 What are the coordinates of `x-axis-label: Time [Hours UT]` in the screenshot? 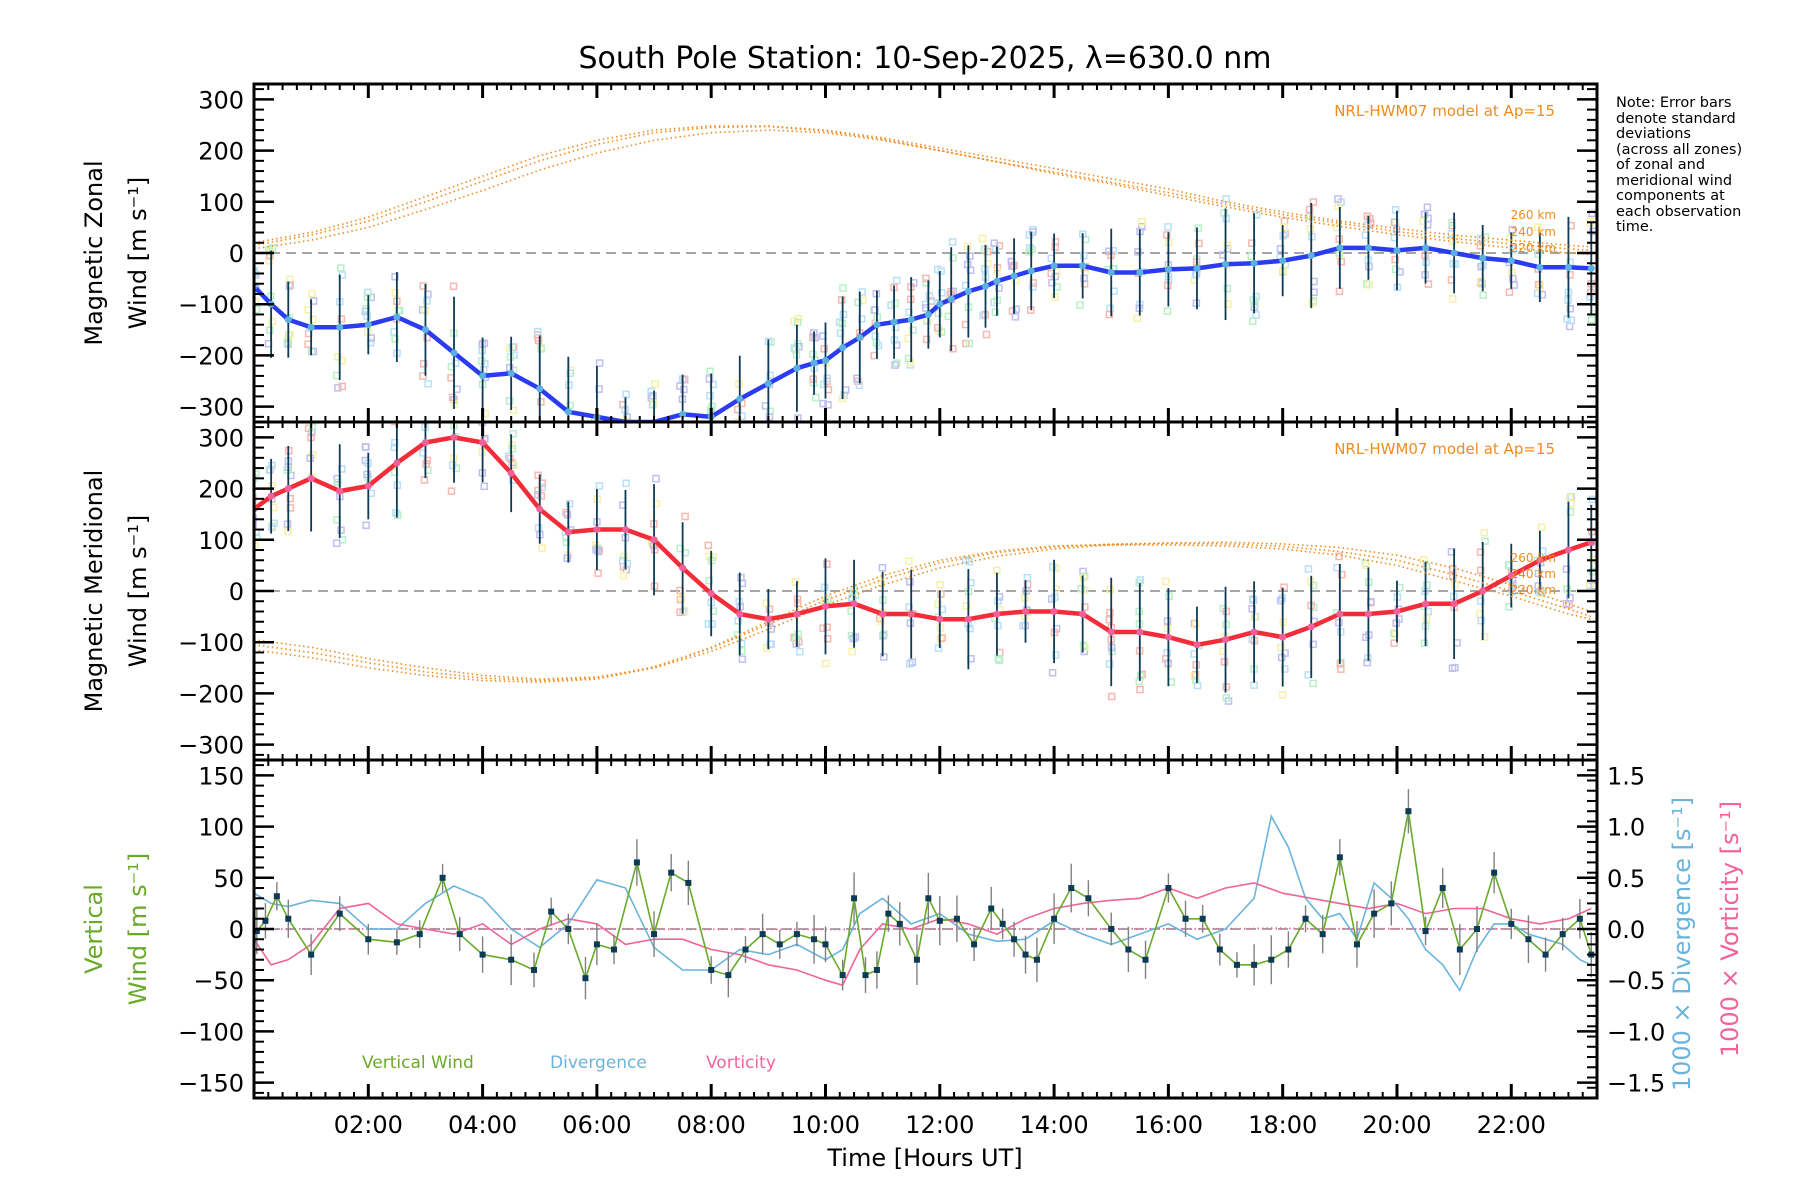 It's located at (924, 1158).